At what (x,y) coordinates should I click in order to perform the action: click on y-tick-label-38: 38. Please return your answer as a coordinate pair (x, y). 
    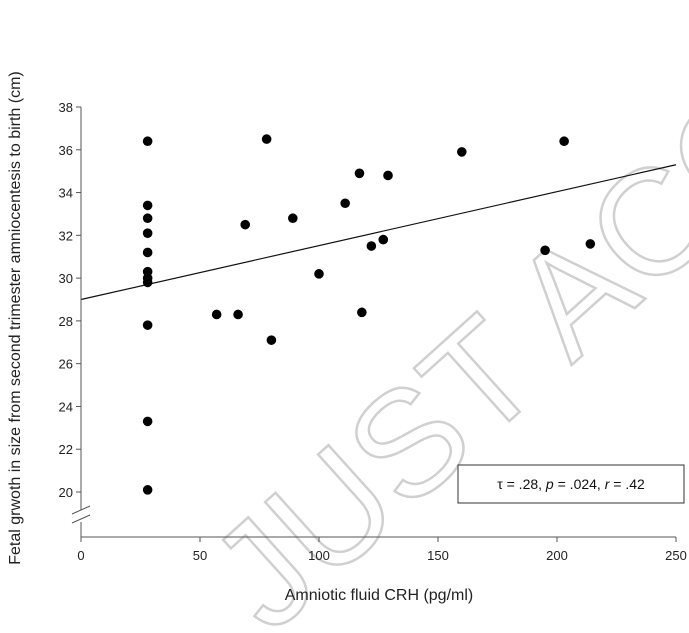
    Looking at the image, I should click on (66, 107).